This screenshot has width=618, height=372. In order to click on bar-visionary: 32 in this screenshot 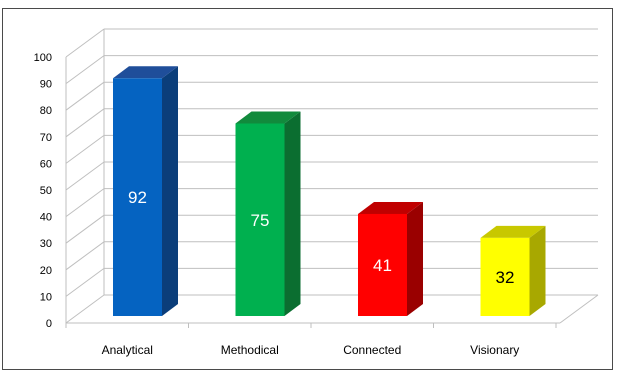, I will do `click(513, 270)`.